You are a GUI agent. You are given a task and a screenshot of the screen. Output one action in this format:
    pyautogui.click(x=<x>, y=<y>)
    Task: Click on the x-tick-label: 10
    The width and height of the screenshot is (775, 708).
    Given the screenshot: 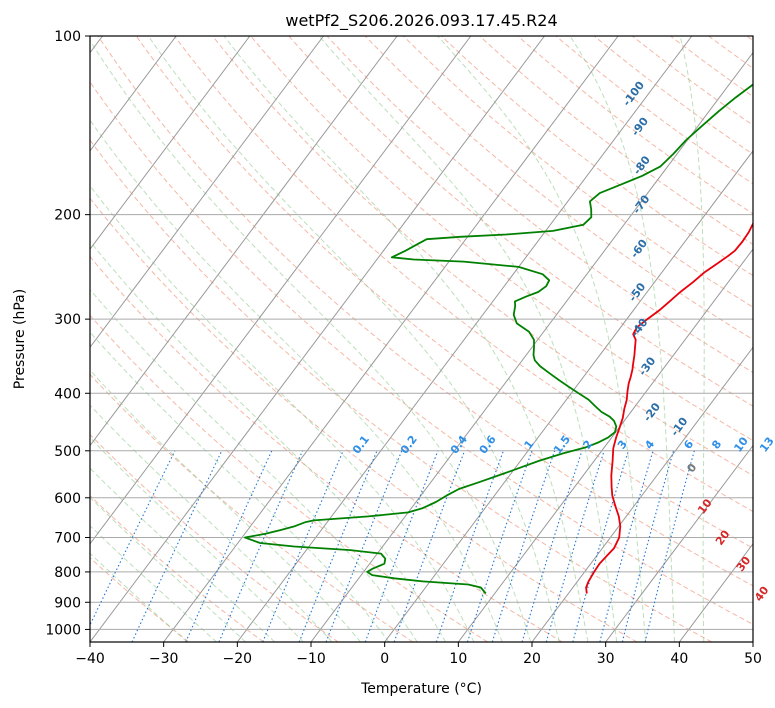 What is the action you would take?
    pyautogui.click(x=458, y=659)
    